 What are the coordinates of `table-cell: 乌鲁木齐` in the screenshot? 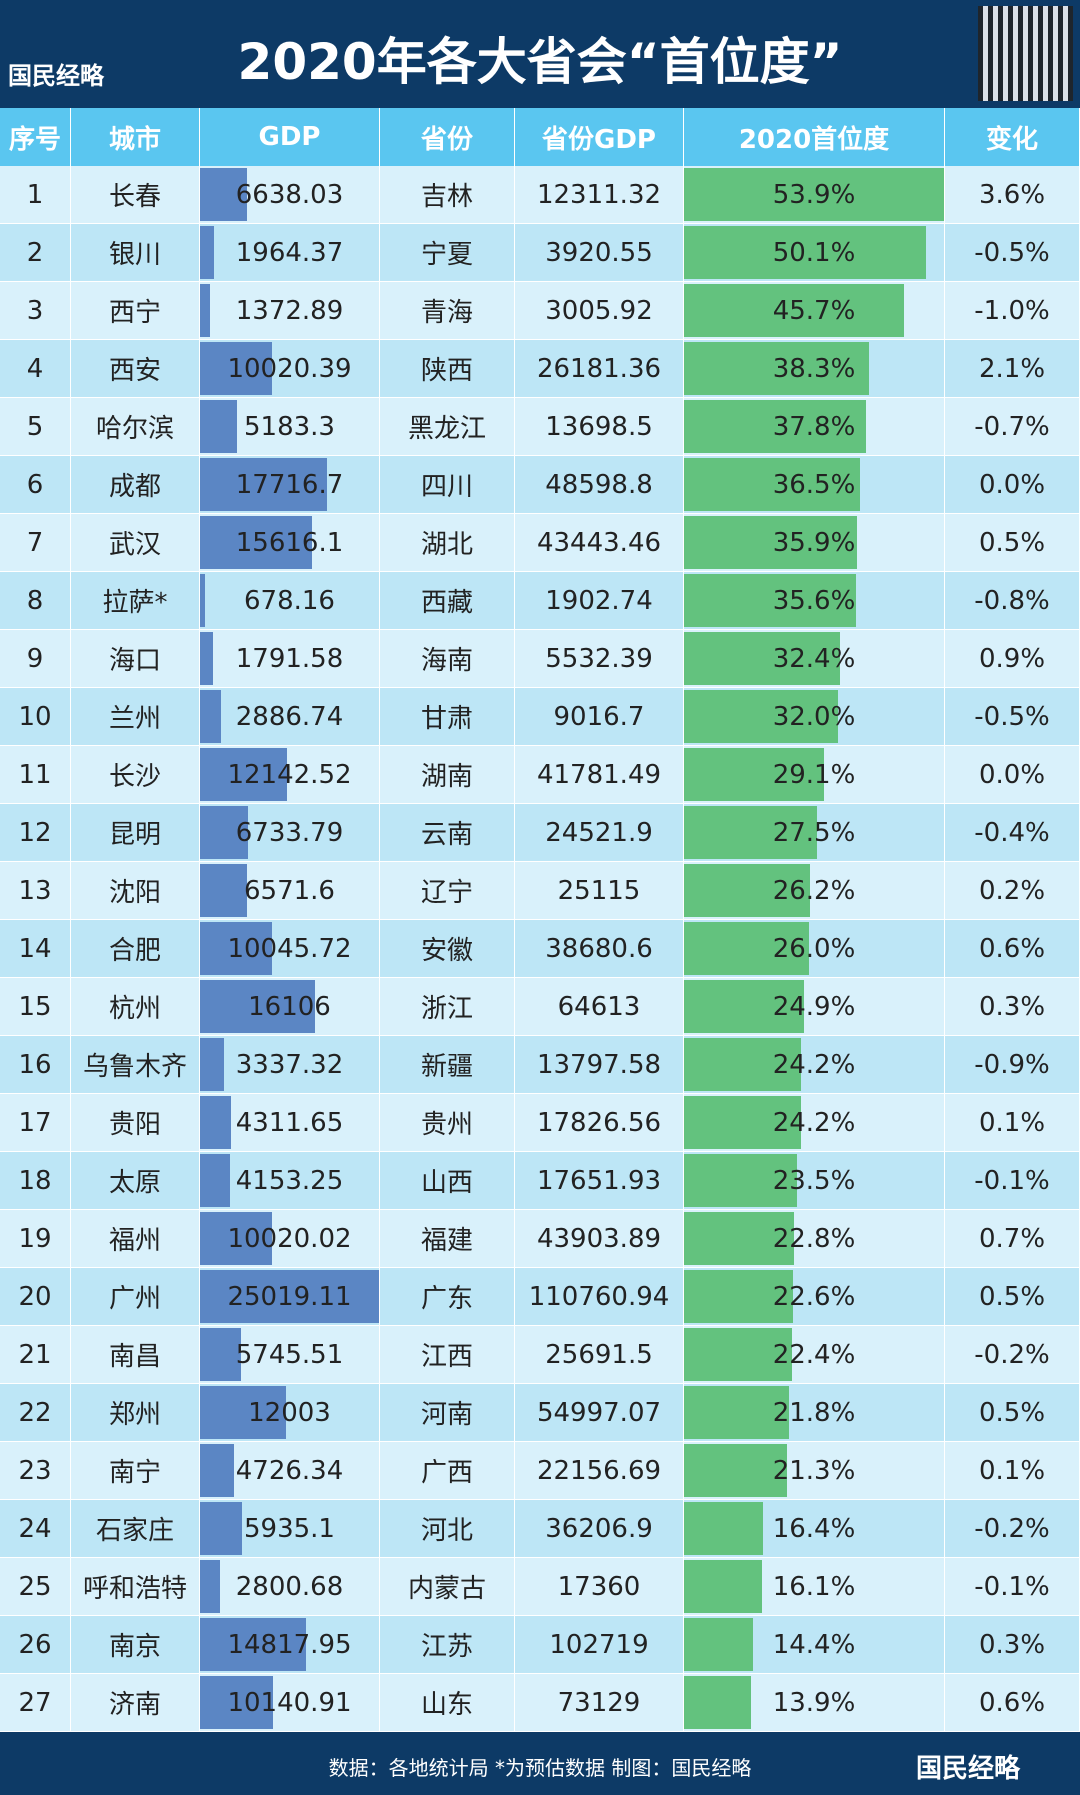 It's located at (135, 1064).